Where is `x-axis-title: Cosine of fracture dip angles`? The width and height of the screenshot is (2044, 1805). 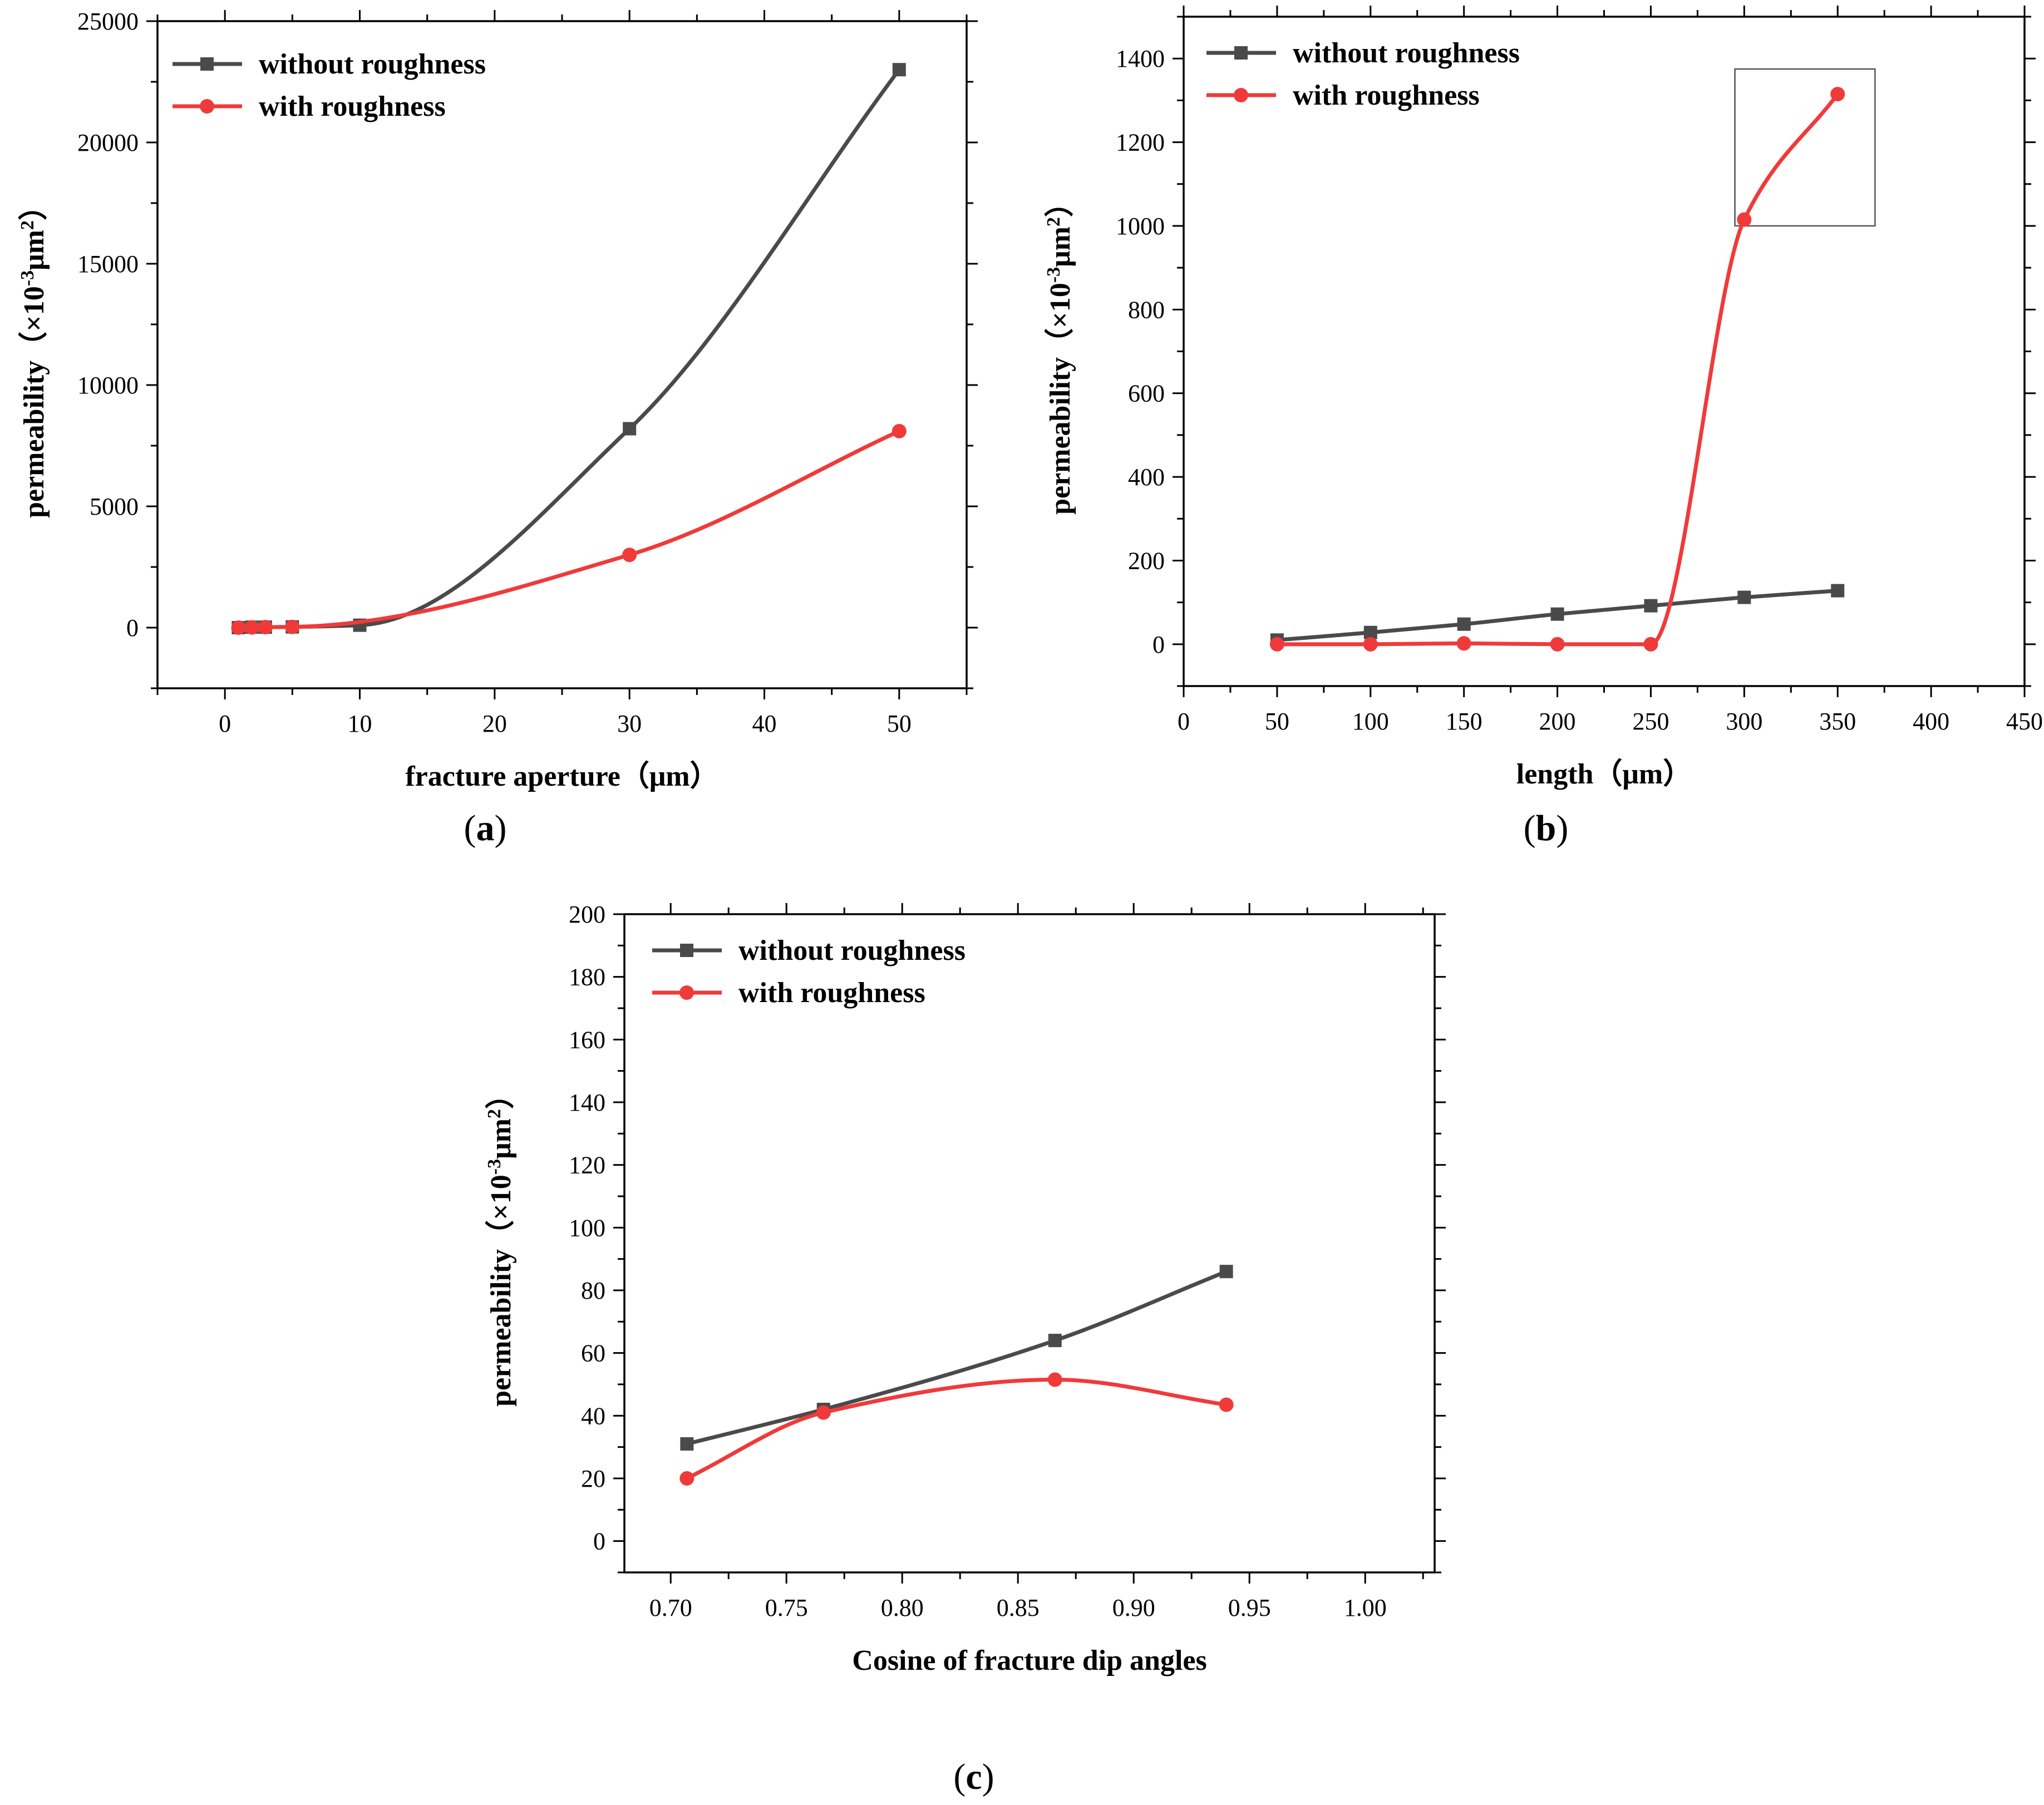 x-axis-title: Cosine of fracture dip angles is located at coordinates (1029, 1660).